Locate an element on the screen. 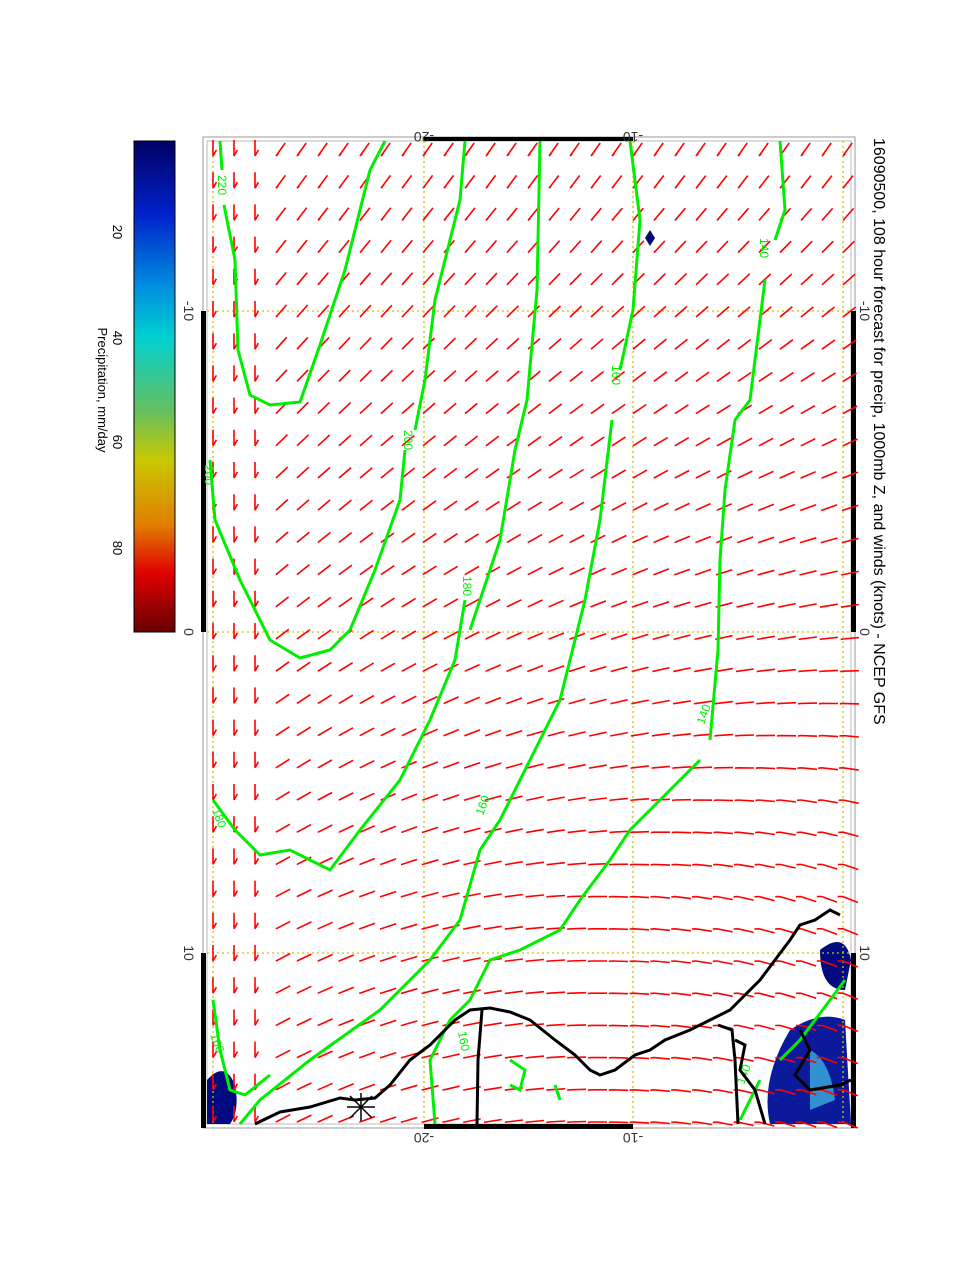 The width and height of the screenshot is (978, 1265). contour-label: 180 is located at coordinates (467, 586).